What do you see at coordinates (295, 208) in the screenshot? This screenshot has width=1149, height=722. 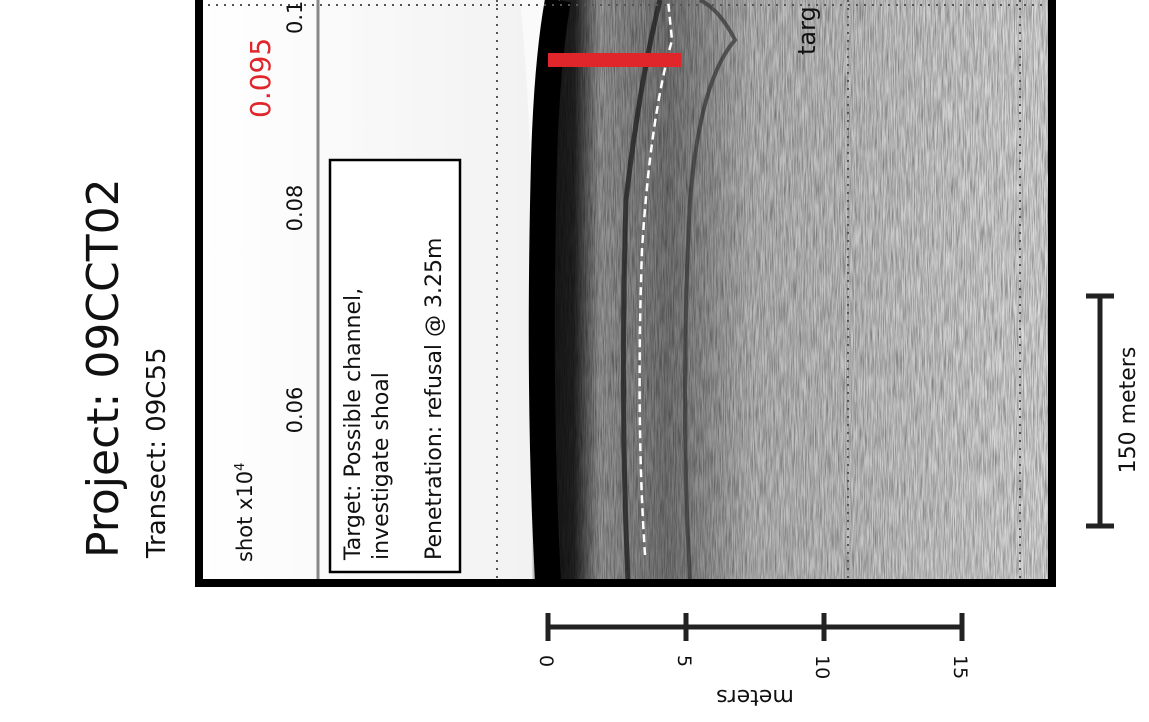 I see `shot-tick-label: 0.08` at bounding box center [295, 208].